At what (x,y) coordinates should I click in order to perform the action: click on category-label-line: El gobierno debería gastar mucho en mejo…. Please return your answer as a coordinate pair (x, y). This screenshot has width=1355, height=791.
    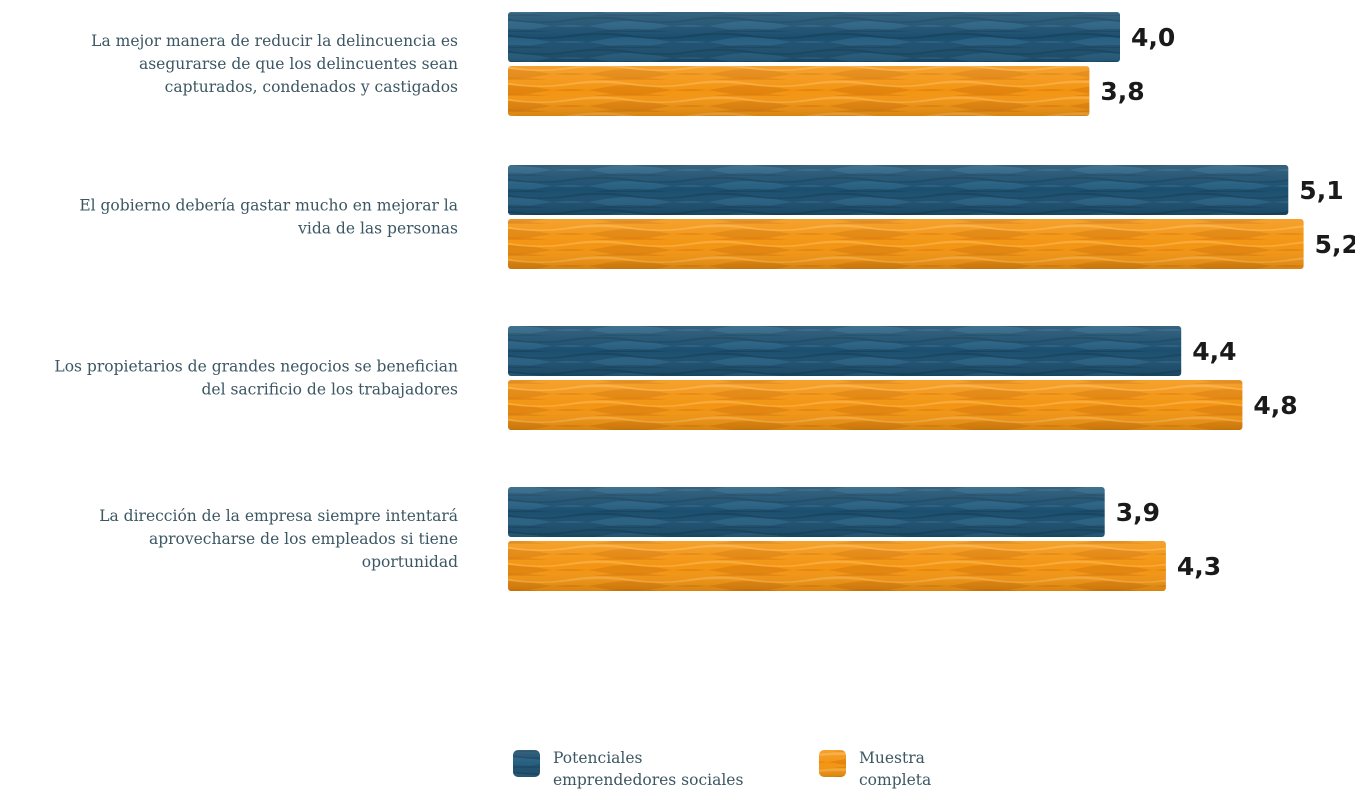
    Looking at the image, I should click on (268, 206).